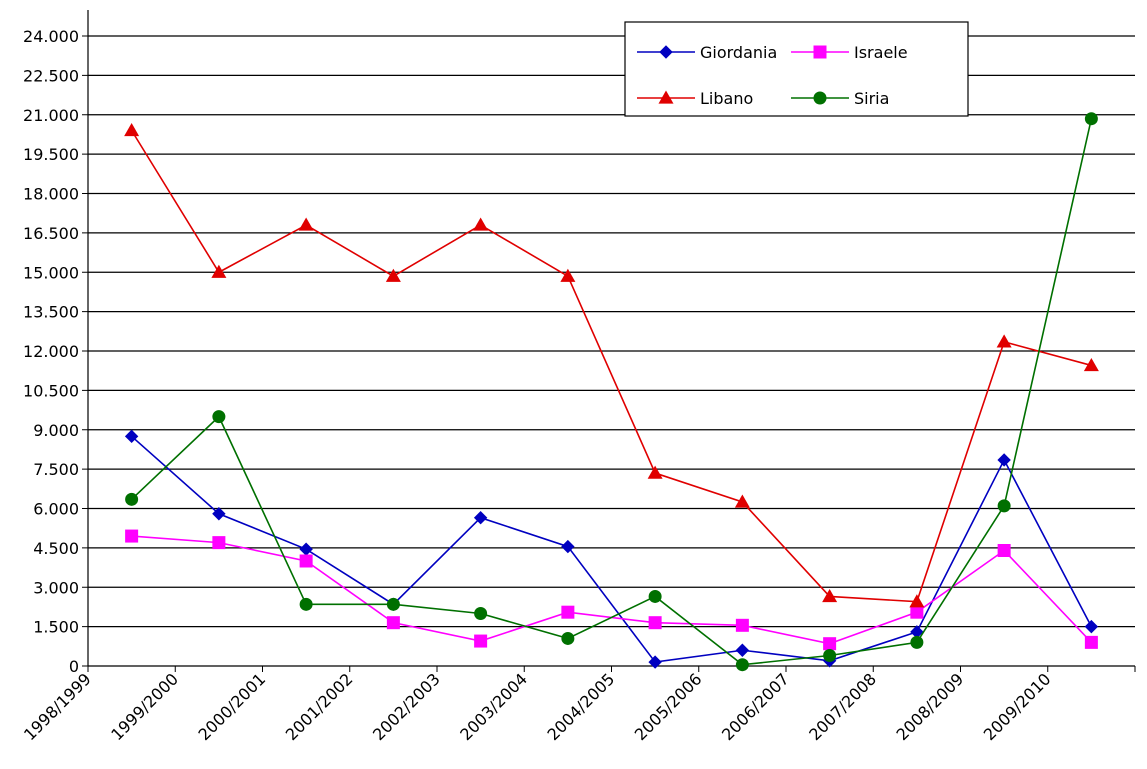 This screenshot has height=769, width=1147. What do you see at coordinates (56, 469) in the screenshot?
I see `y-tick-label: 7.500` at bounding box center [56, 469].